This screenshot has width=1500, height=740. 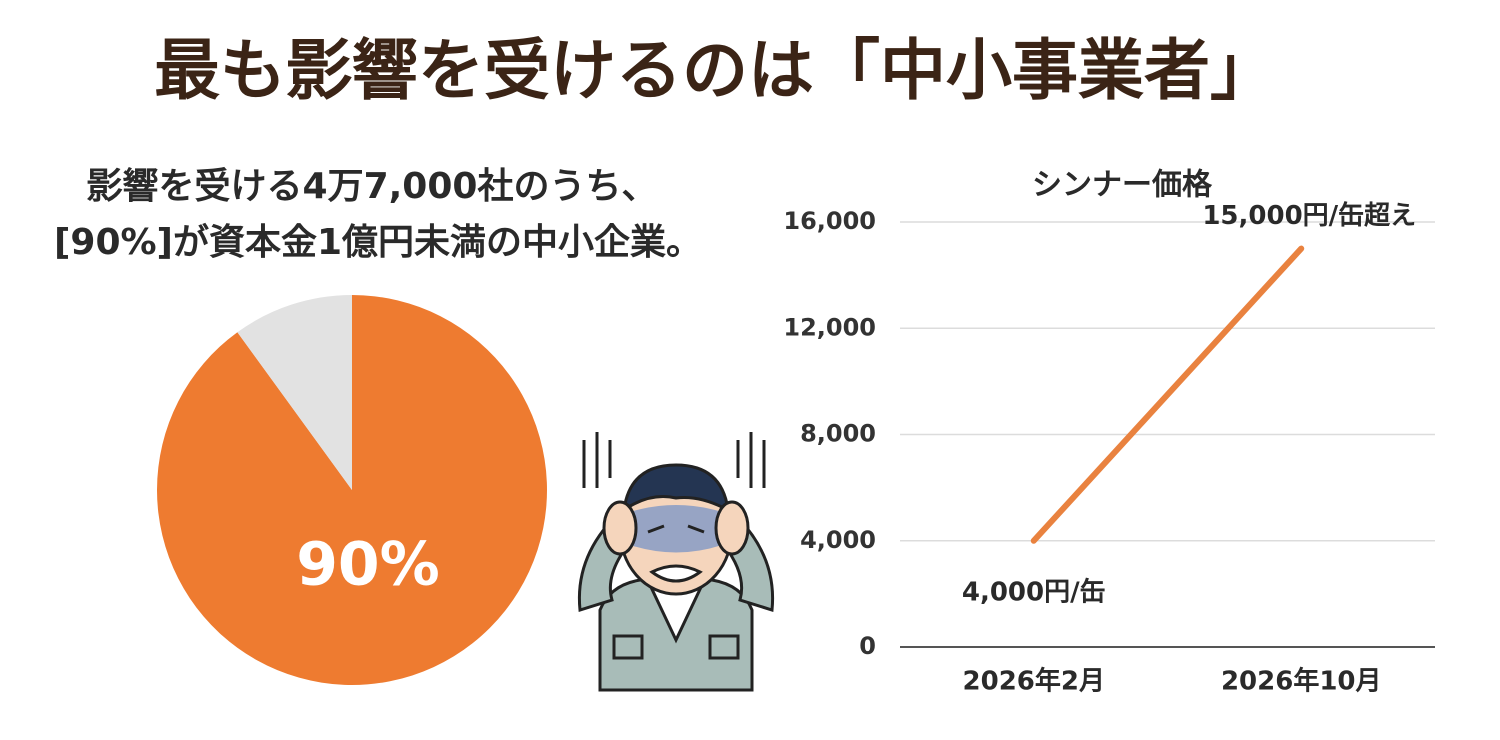 I want to click on x-tick-label: 2026年10月, so click(x=1301, y=681).